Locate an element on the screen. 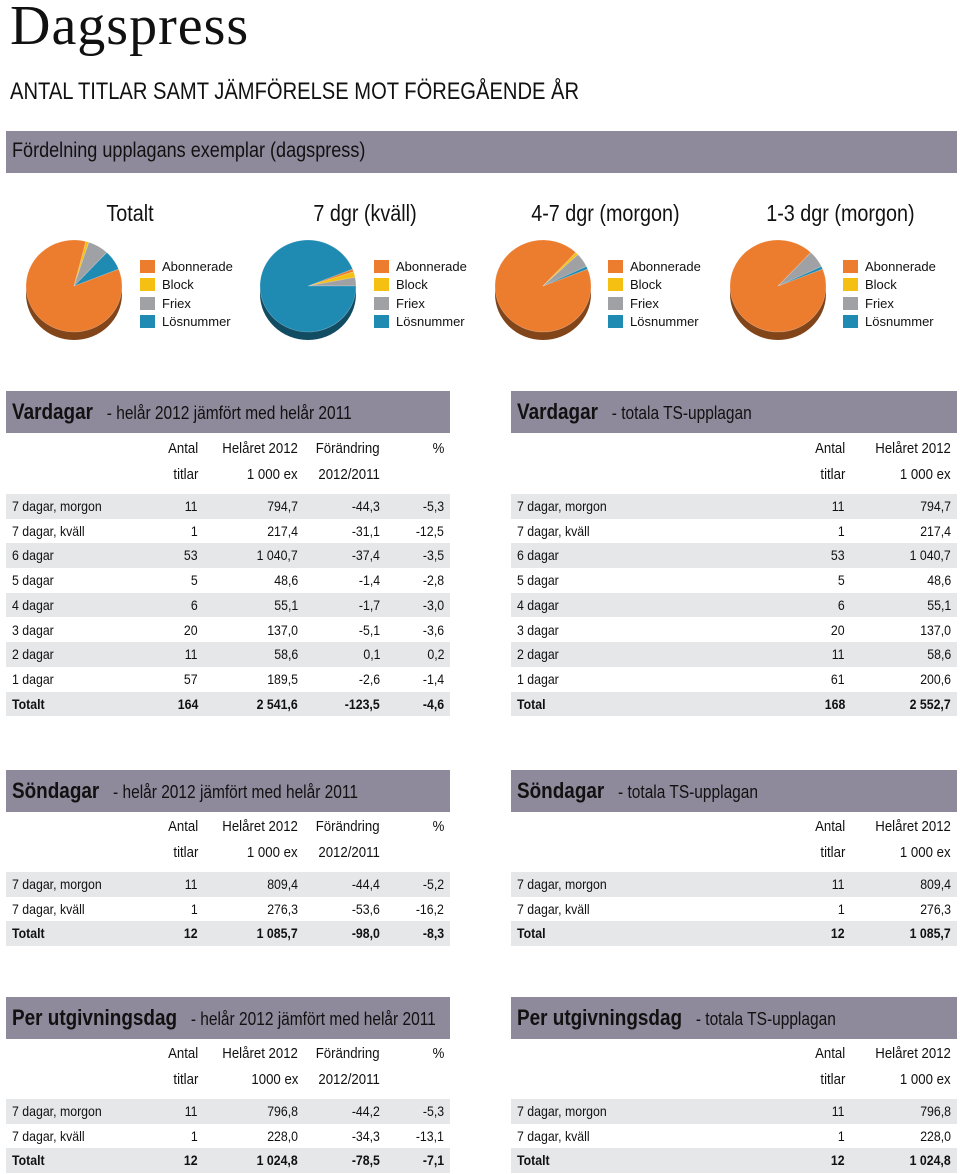 This screenshot has width=960, height=1174. legend-item: Friex is located at coordinates (420, 303).